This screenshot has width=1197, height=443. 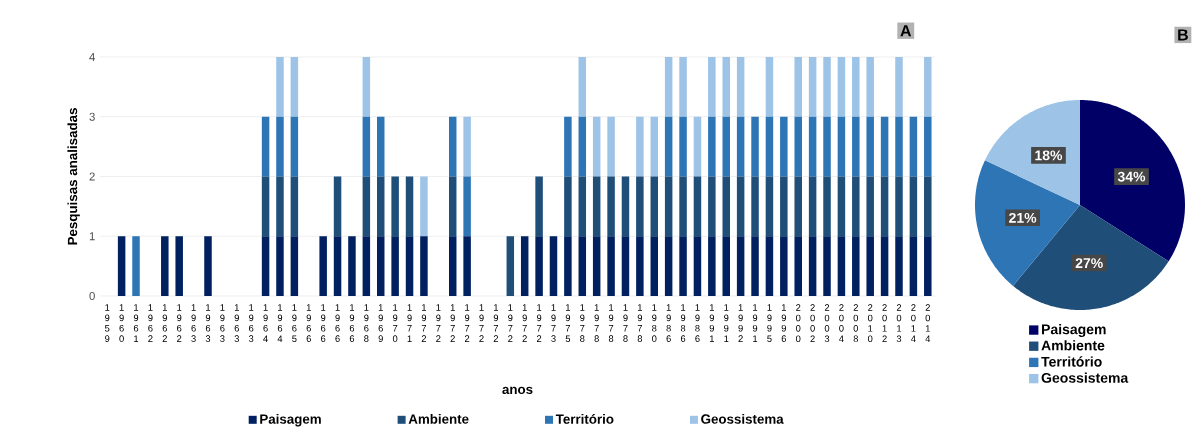 What do you see at coordinates (913, 323) in the screenshot?
I see `x-tick-label: 2014` at bounding box center [913, 323].